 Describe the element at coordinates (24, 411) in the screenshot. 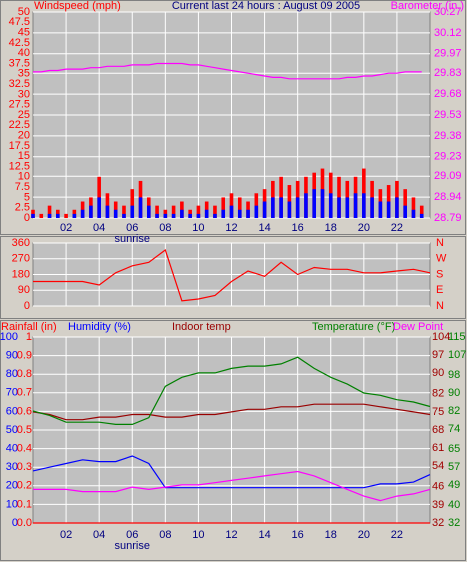

I see `y-tick-label: 0.6` at that location.